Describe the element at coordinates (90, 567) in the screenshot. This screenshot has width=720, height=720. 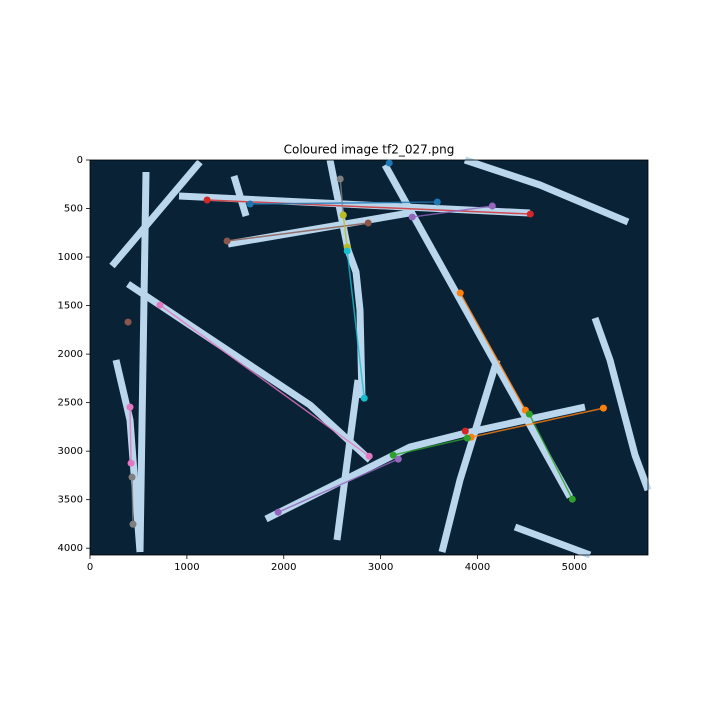
I see `x-tick-label: 0` at that location.